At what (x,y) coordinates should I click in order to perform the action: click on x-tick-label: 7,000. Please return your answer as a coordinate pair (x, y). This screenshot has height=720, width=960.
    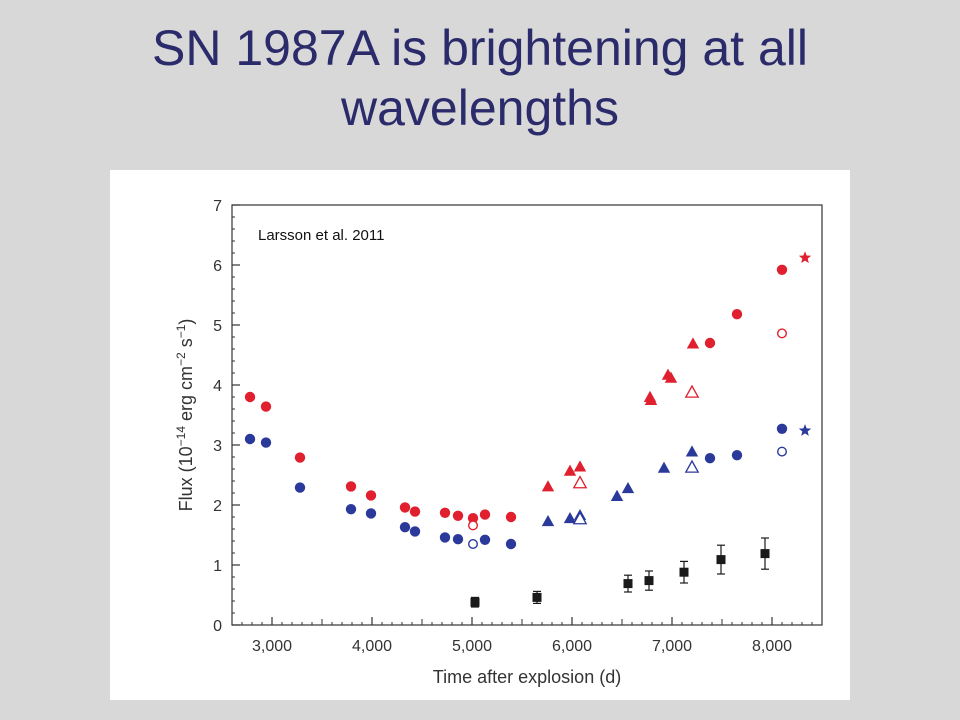
    Looking at the image, I should click on (672, 646).